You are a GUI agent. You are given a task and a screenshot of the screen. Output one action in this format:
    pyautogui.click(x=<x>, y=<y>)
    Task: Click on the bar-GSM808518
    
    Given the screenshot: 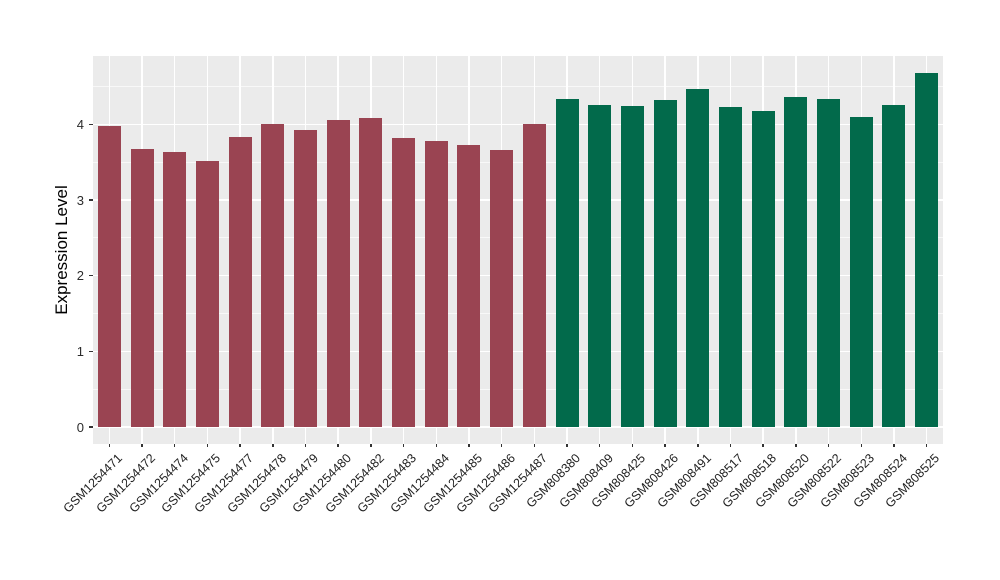 What is the action you would take?
    pyautogui.click(x=763, y=268)
    